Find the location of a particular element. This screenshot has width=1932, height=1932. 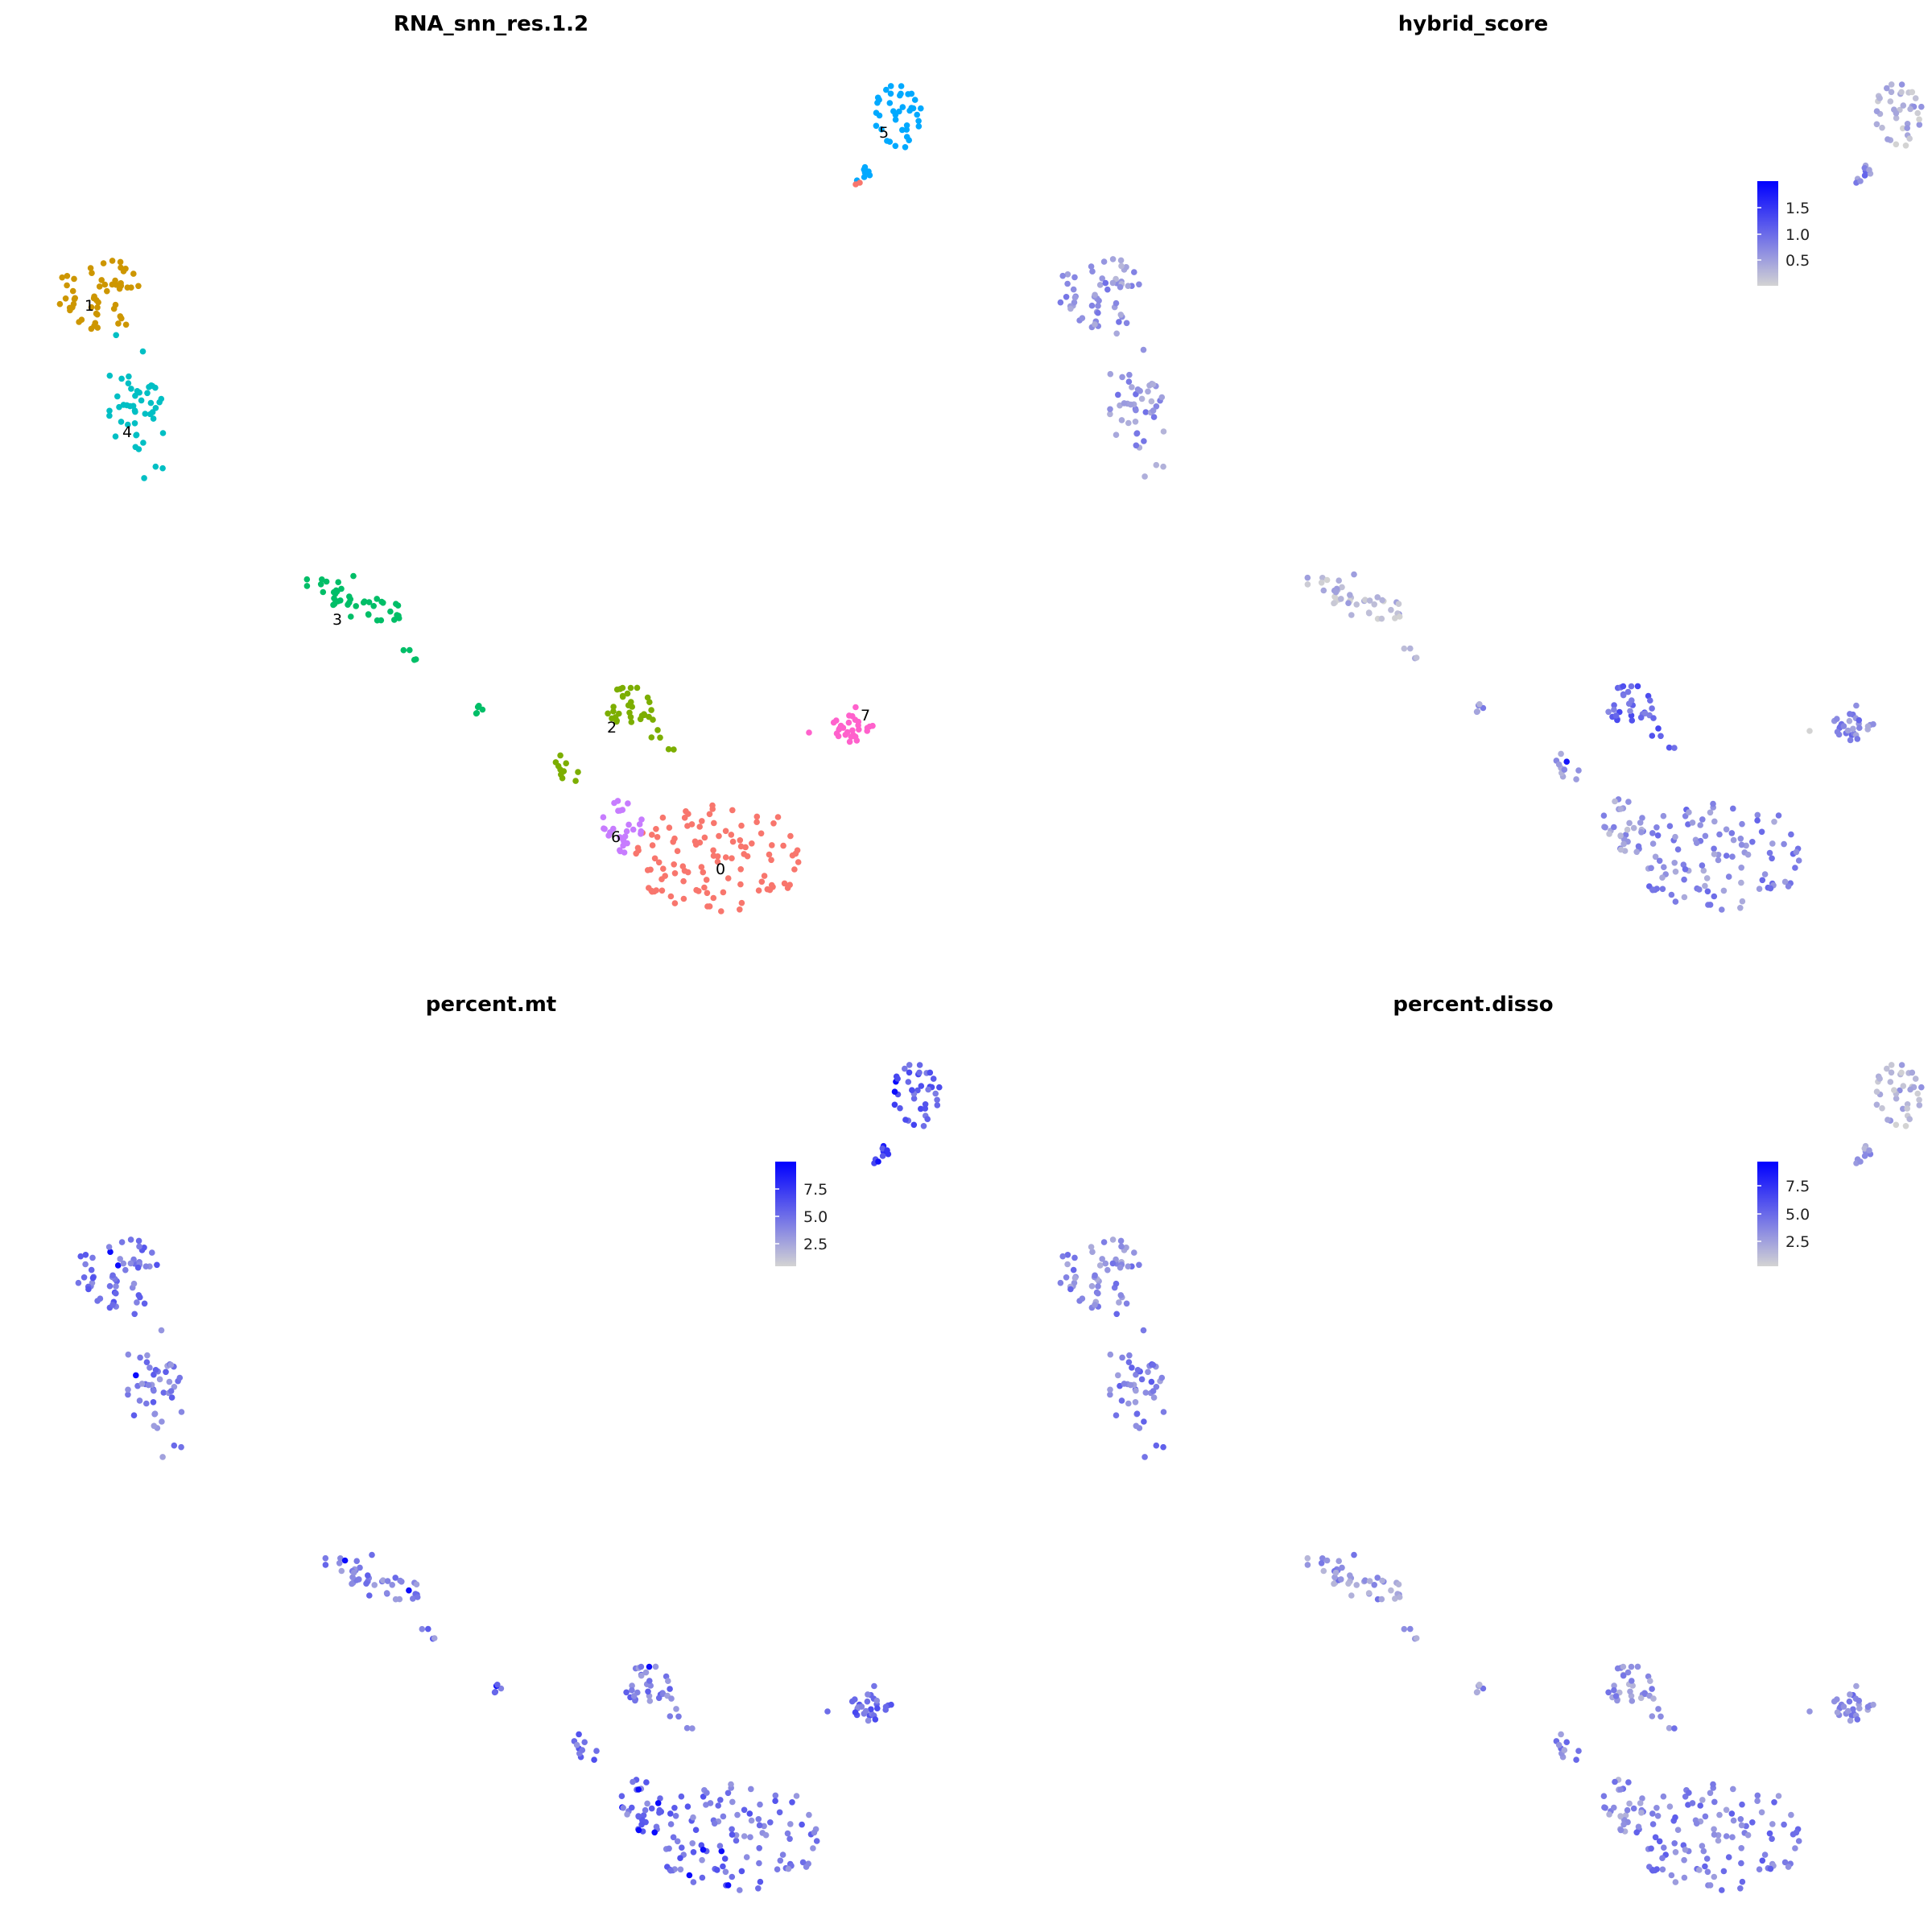

colorbar-gradient-hybrid-score is located at coordinates (1768, 233).